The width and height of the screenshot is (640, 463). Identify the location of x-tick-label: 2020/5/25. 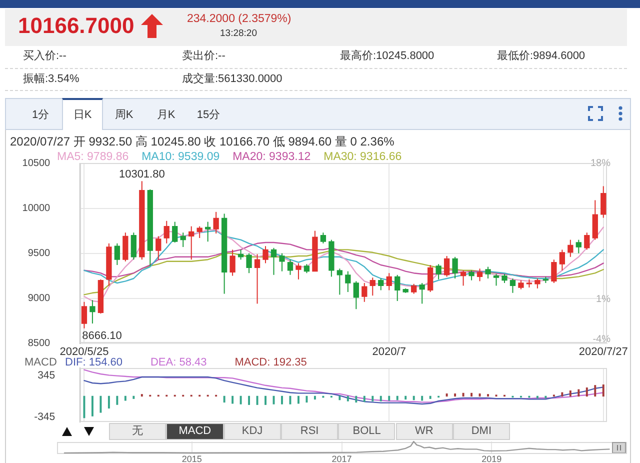
(84, 352).